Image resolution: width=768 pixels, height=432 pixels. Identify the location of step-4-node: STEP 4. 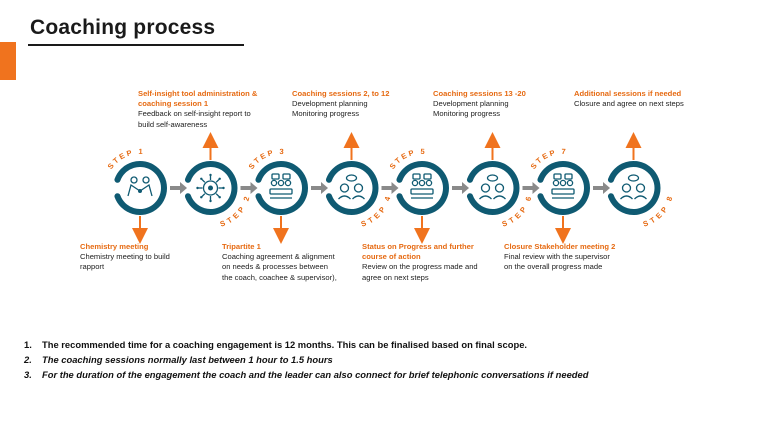
(358, 180).